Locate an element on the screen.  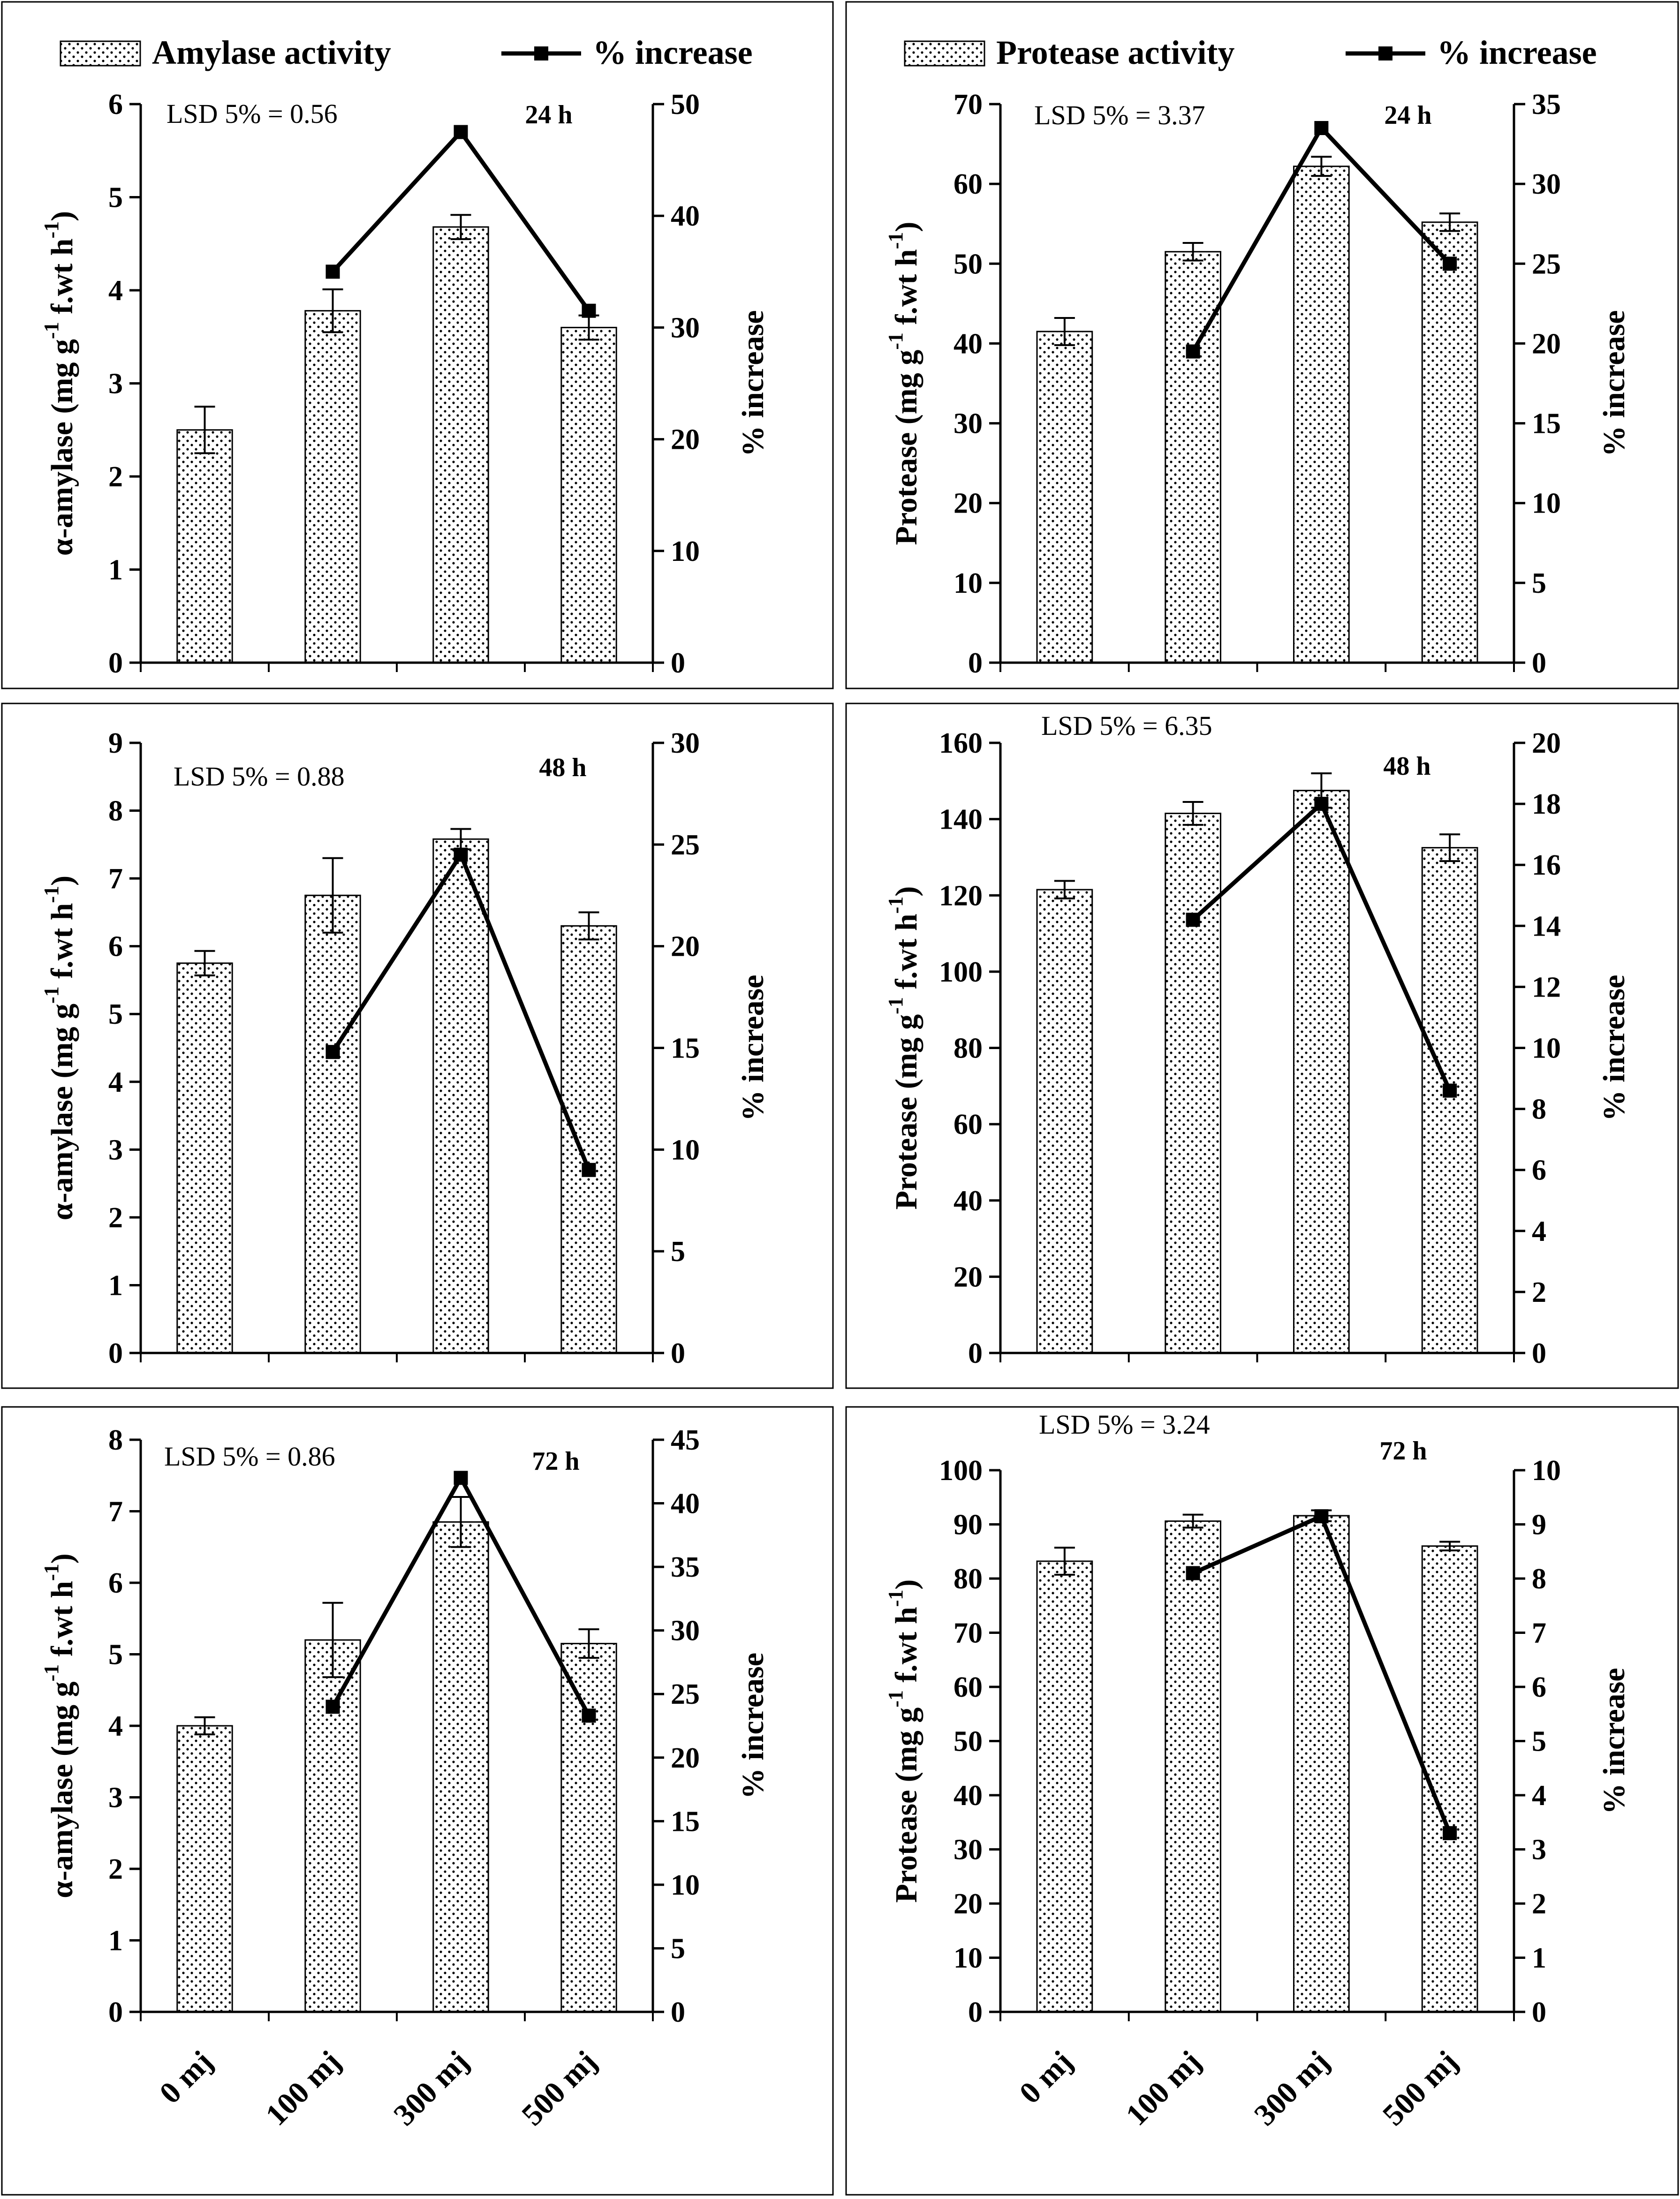
y2-tick-label: 45 is located at coordinates (685, 1440).